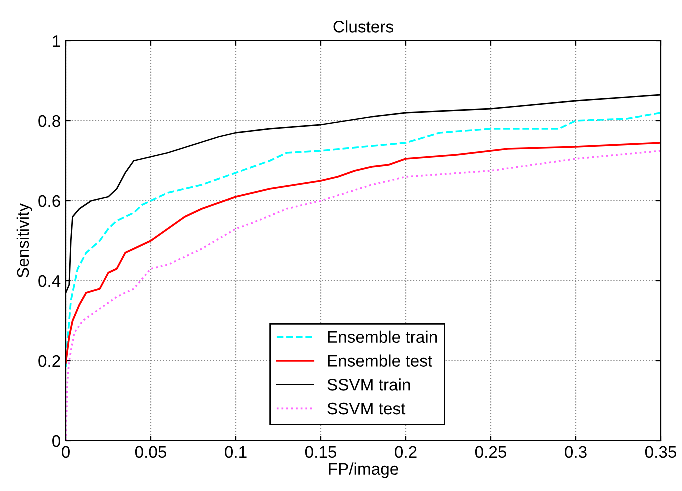 This screenshot has height=491, width=682. I want to click on legend-label: SSVM train, so click(369, 384).